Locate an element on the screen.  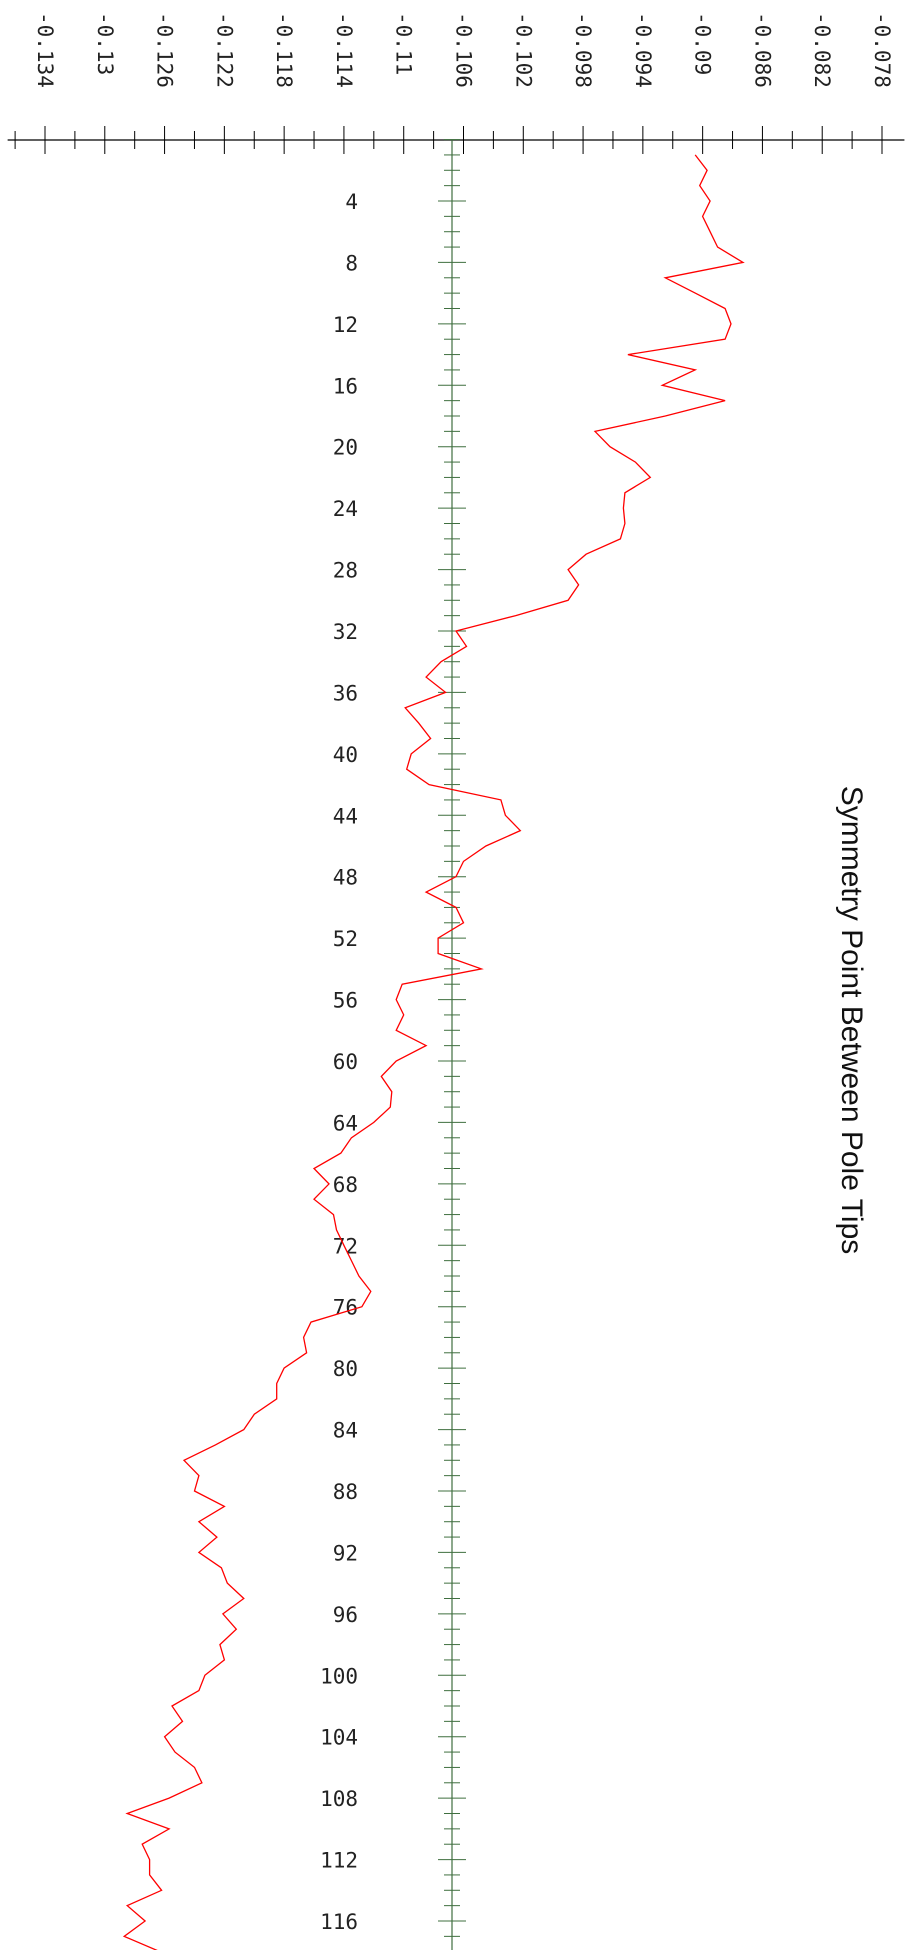
value-tick-label: -0.078 is located at coordinates (882, 50).